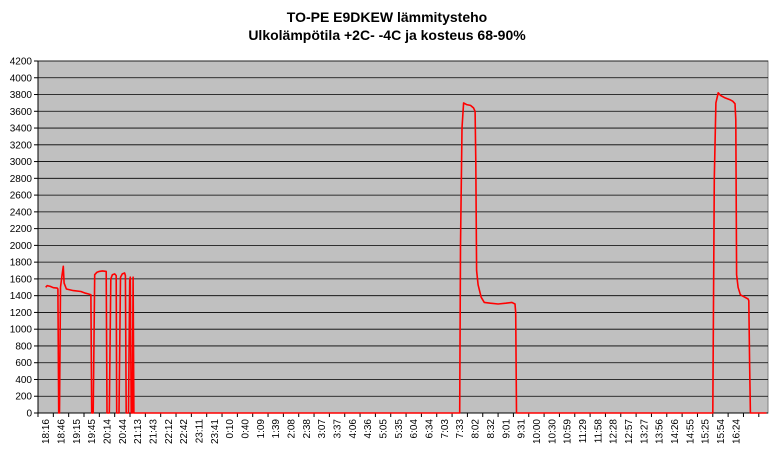  What do you see at coordinates (21, 313) in the screenshot?
I see `y-tick-label: 1200` at bounding box center [21, 313].